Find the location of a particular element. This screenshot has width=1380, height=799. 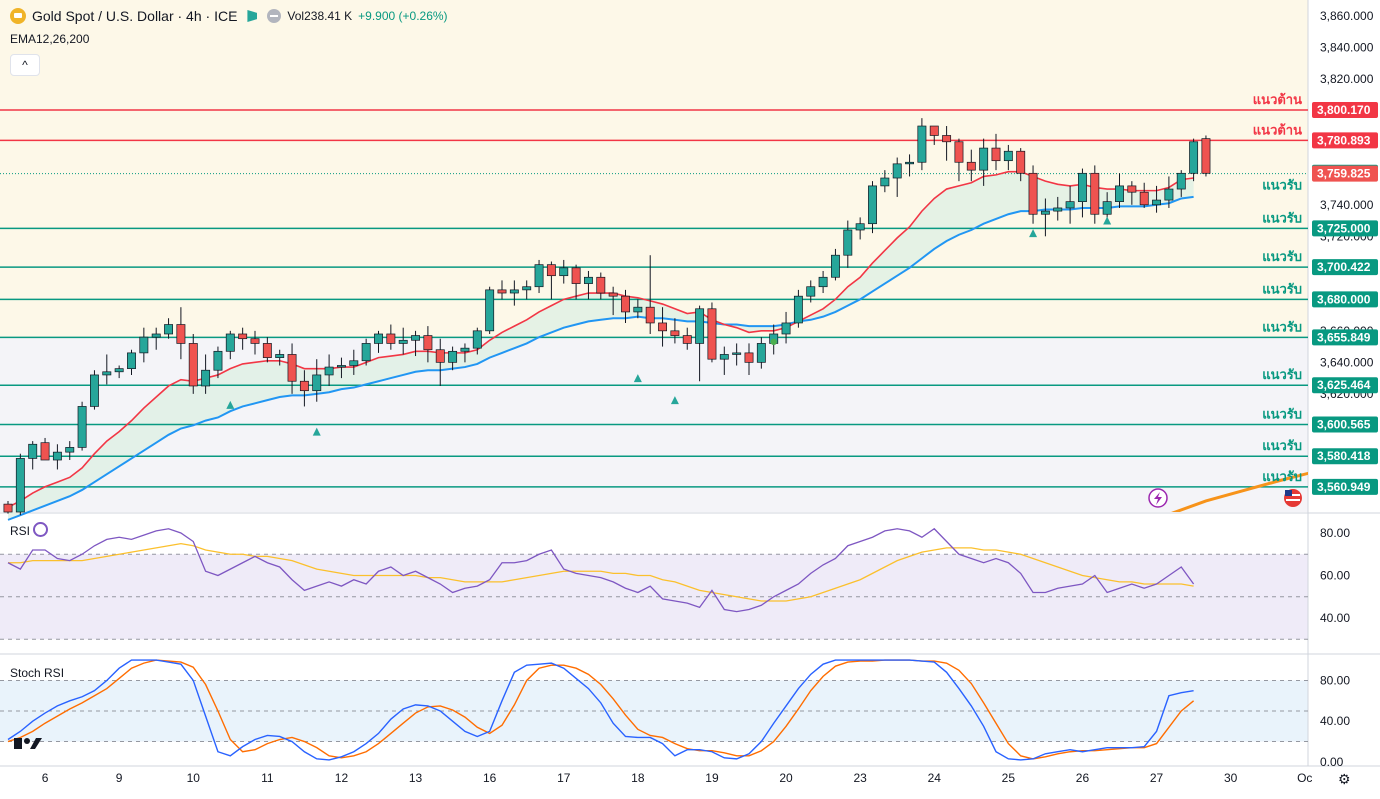

price-level-badge: 3,680.000 is located at coordinates (1344, 299).